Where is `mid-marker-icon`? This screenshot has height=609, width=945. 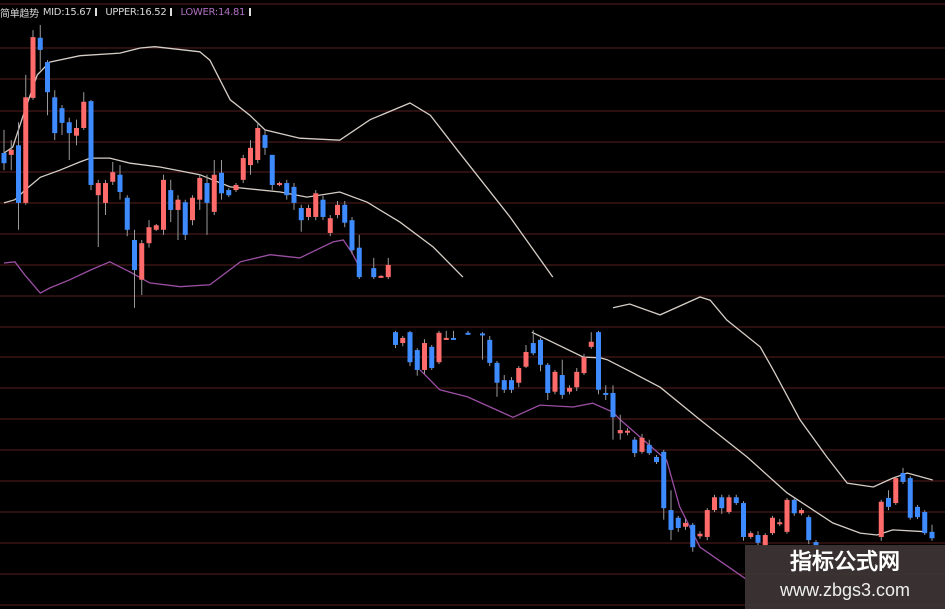
mid-marker-icon is located at coordinates (96, 12).